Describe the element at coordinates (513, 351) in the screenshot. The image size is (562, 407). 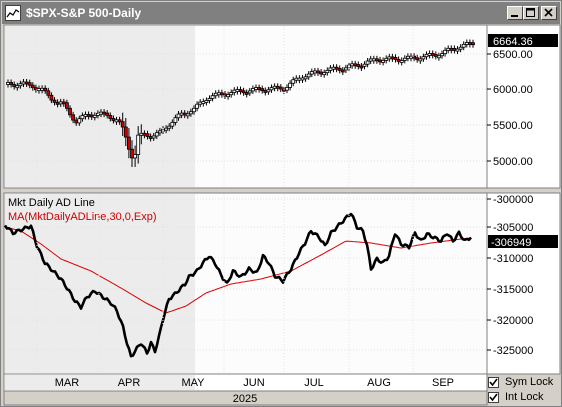
I see `ad-tick-label: -325000` at that location.